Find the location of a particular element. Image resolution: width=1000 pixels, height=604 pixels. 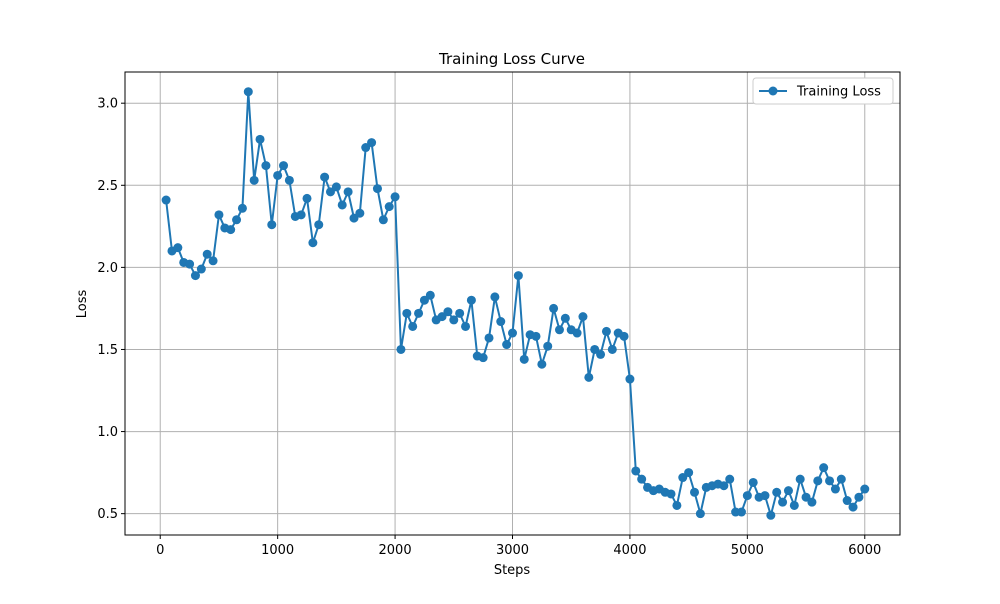

legend-label: Training Loss is located at coordinates (838, 92).